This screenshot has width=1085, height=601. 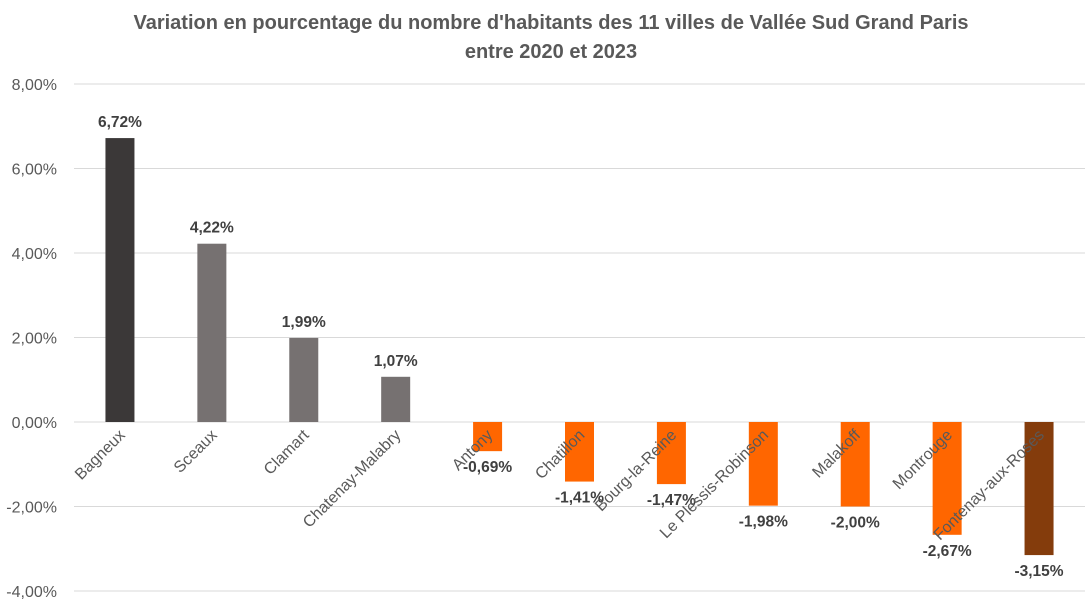 What do you see at coordinates (579, 498) in the screenshot?
I see `data-label: -1,41%` at bounding box center [579, 498].